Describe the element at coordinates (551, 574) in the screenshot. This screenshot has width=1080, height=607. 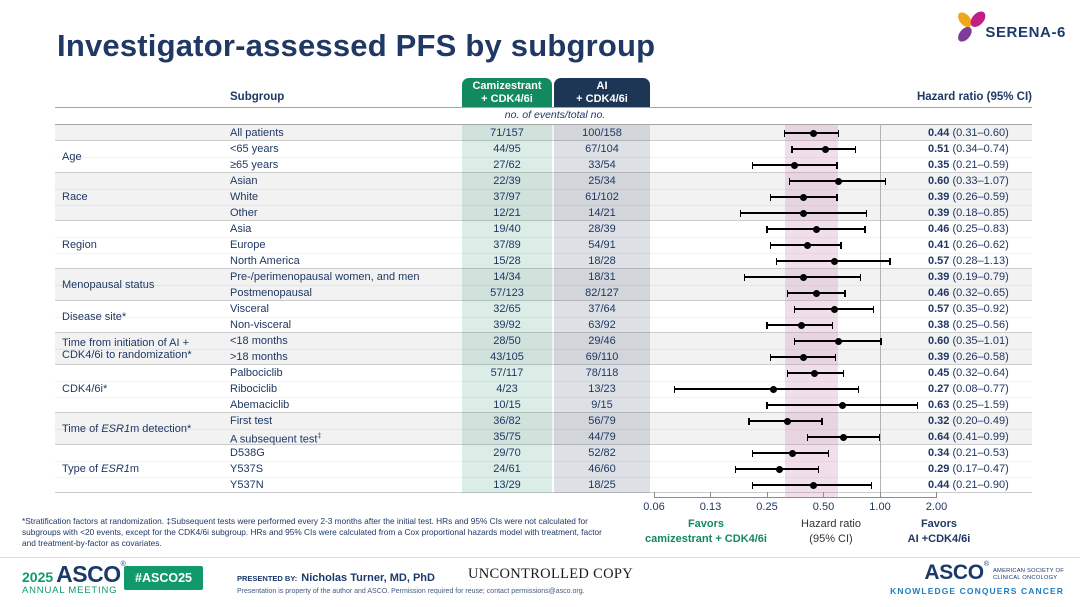
I see `uncontrolled-copy-stamp: UNCONTROLLED COPY` at that location.